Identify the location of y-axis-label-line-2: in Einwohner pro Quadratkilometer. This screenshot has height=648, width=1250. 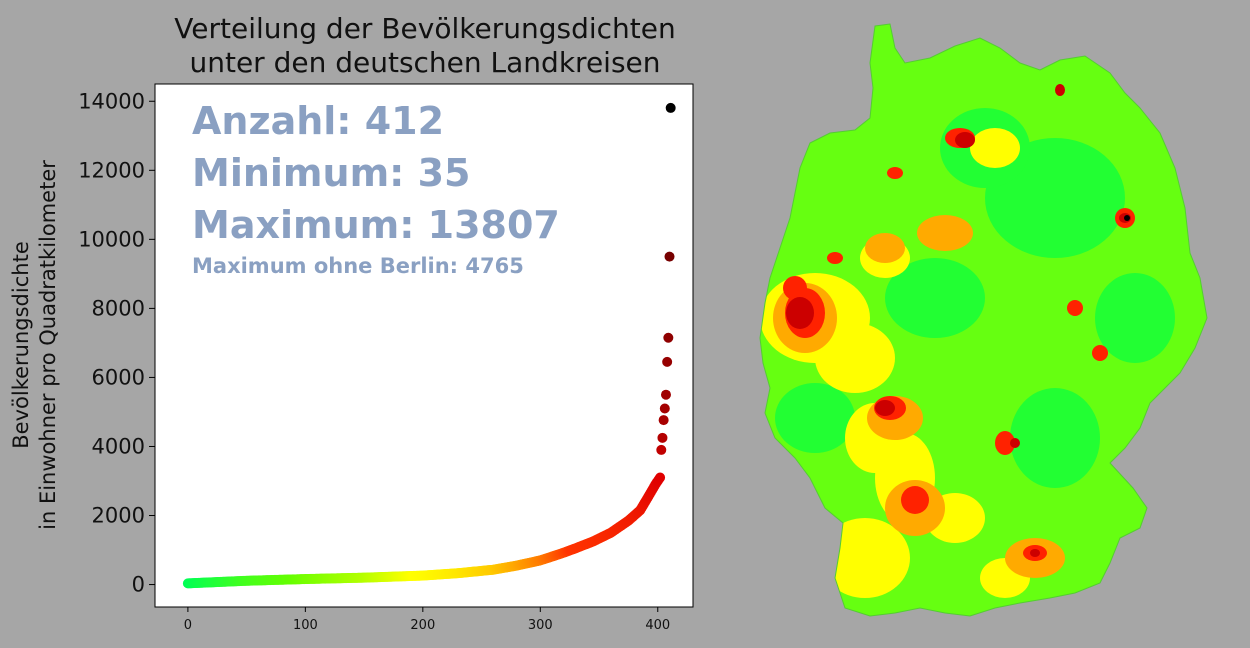
(48, 345).